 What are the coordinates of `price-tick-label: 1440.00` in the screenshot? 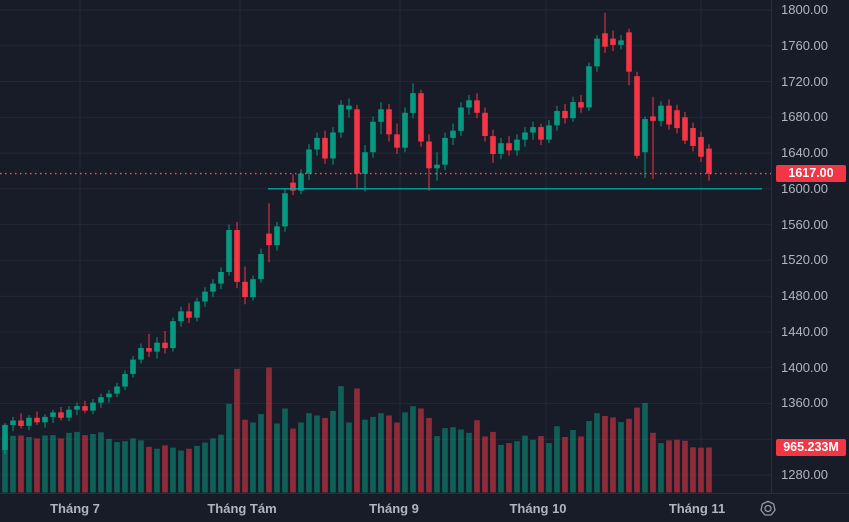 It's located at (804, 331).